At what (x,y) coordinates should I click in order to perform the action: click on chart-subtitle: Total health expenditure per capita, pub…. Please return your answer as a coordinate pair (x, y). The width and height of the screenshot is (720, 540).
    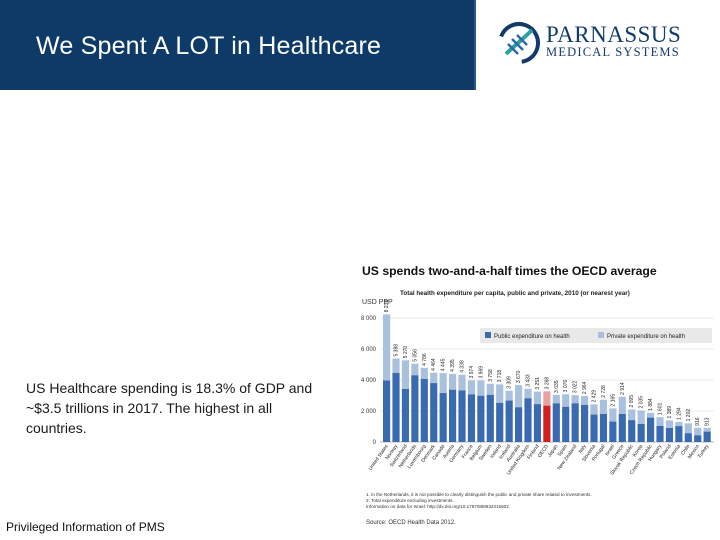
    Looking at the image, I should click on (515, 293).